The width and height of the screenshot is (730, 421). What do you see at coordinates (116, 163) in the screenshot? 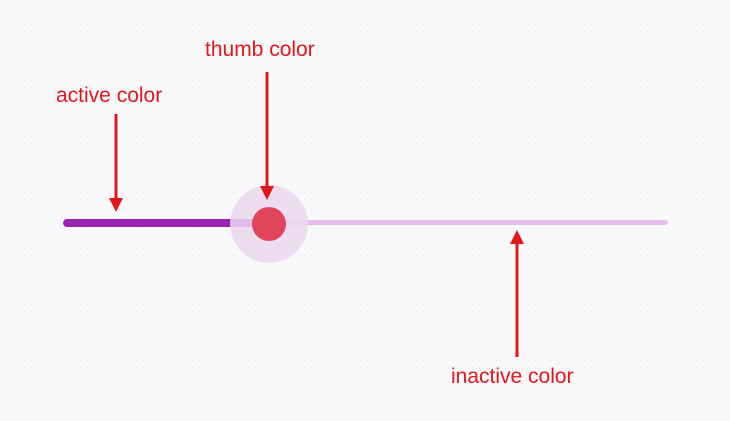
I see `active-color-arrow` at bounding box center [116, 163].